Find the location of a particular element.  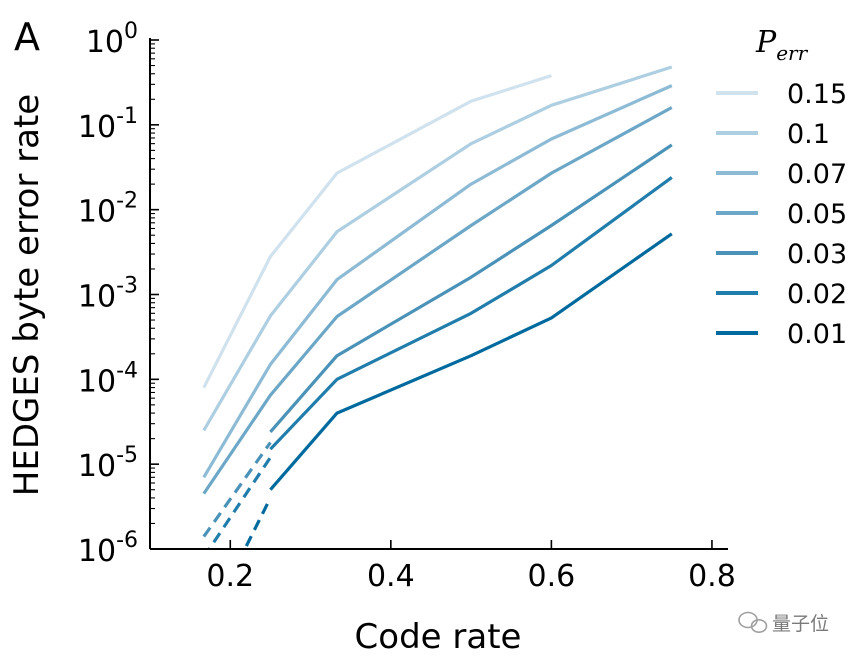

legend-item: 0.03 is located at coordinates (781, 254).